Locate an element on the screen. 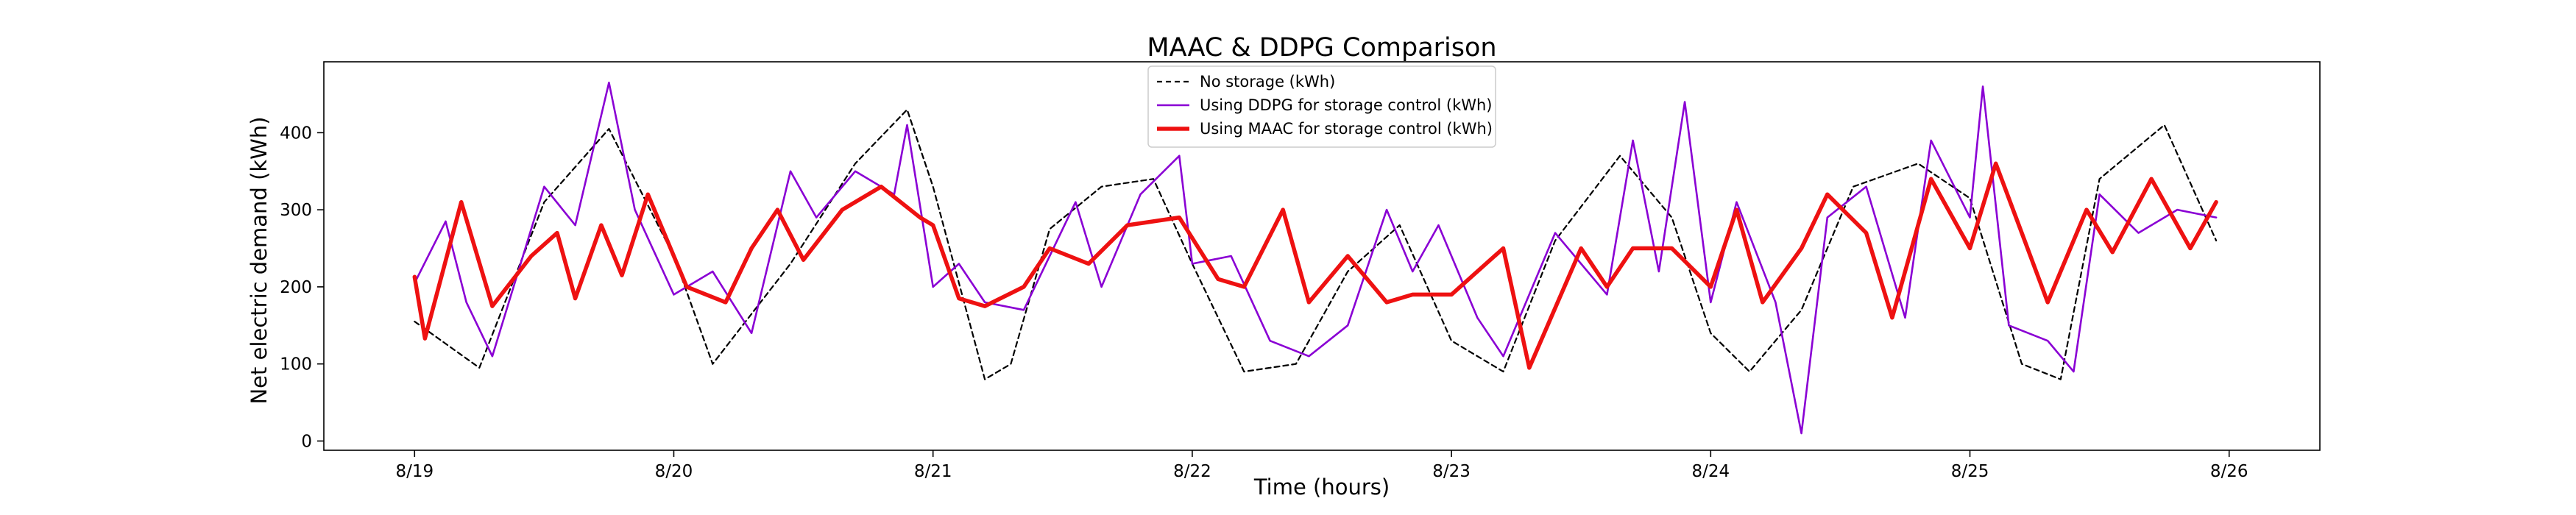  x-axis-title: Time (hours) is located at coordinates (1321, 488).